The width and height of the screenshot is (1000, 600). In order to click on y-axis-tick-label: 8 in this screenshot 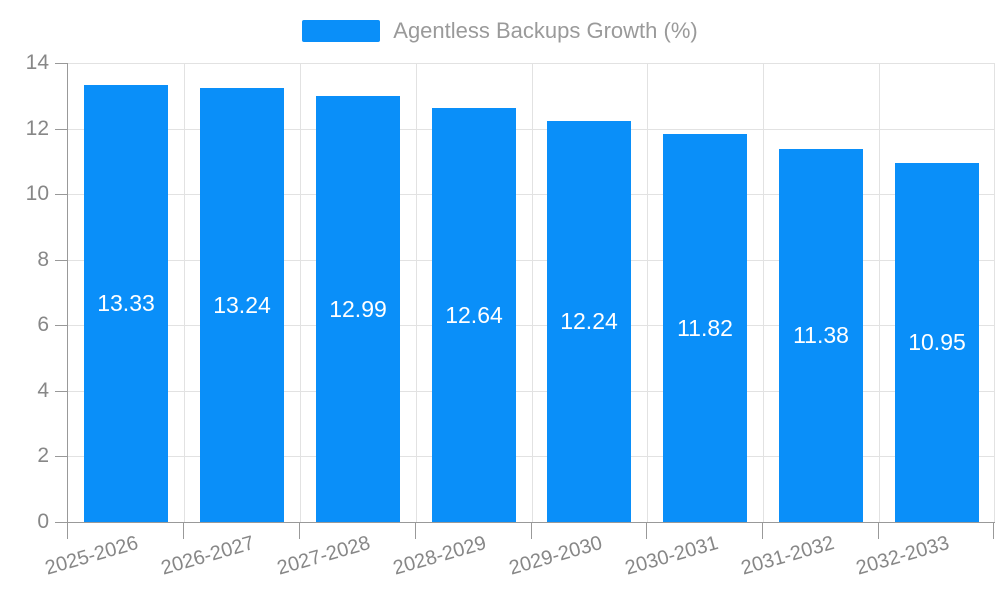, I will do `click(43, 259)`.